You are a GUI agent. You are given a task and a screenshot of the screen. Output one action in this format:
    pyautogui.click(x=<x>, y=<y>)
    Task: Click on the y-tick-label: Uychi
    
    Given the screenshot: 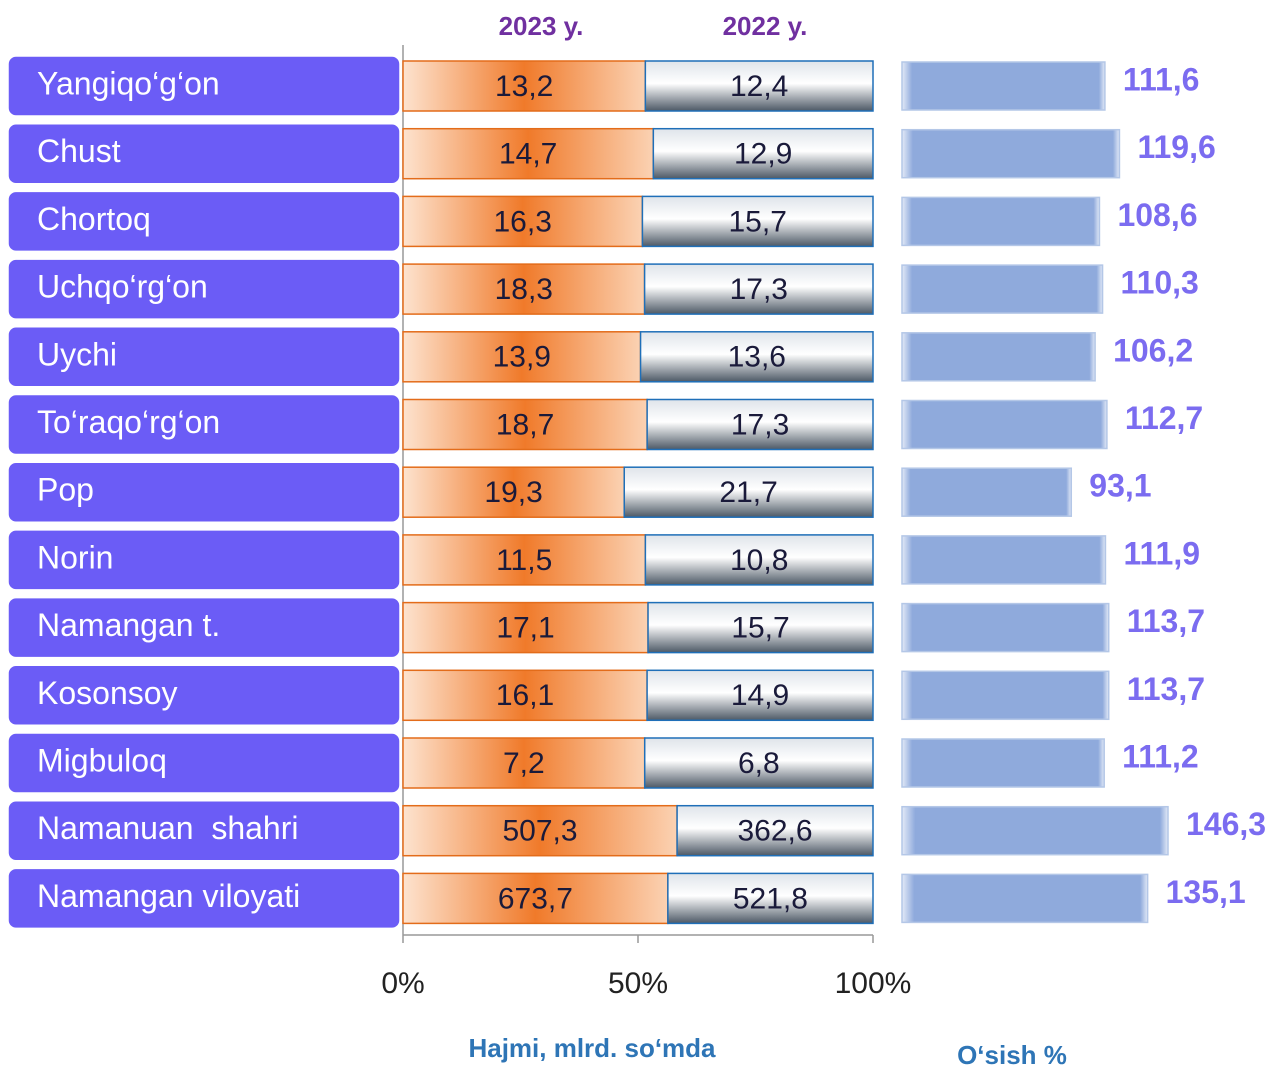 What is the action you would take?
    pyautogui.click(x=77, y=354)
    